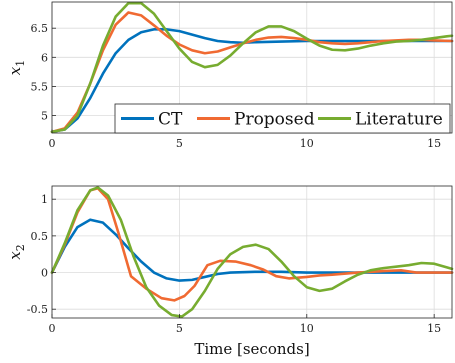 Image resolution: width=455 pixels, height=363 pixels. Describe the element at coordinates (170, 120) in the screenshot. I see `legend-label-ct: CT` at that location.